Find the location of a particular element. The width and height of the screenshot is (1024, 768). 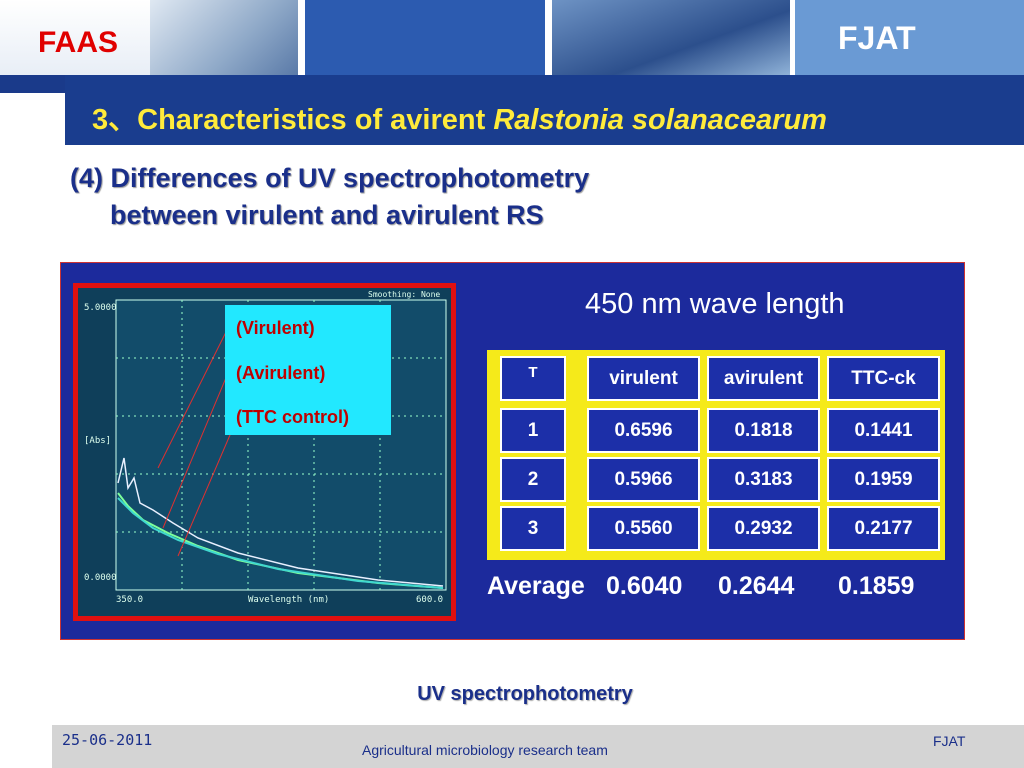

scope-label: 0.0000 is located at coordinates (100, 578).